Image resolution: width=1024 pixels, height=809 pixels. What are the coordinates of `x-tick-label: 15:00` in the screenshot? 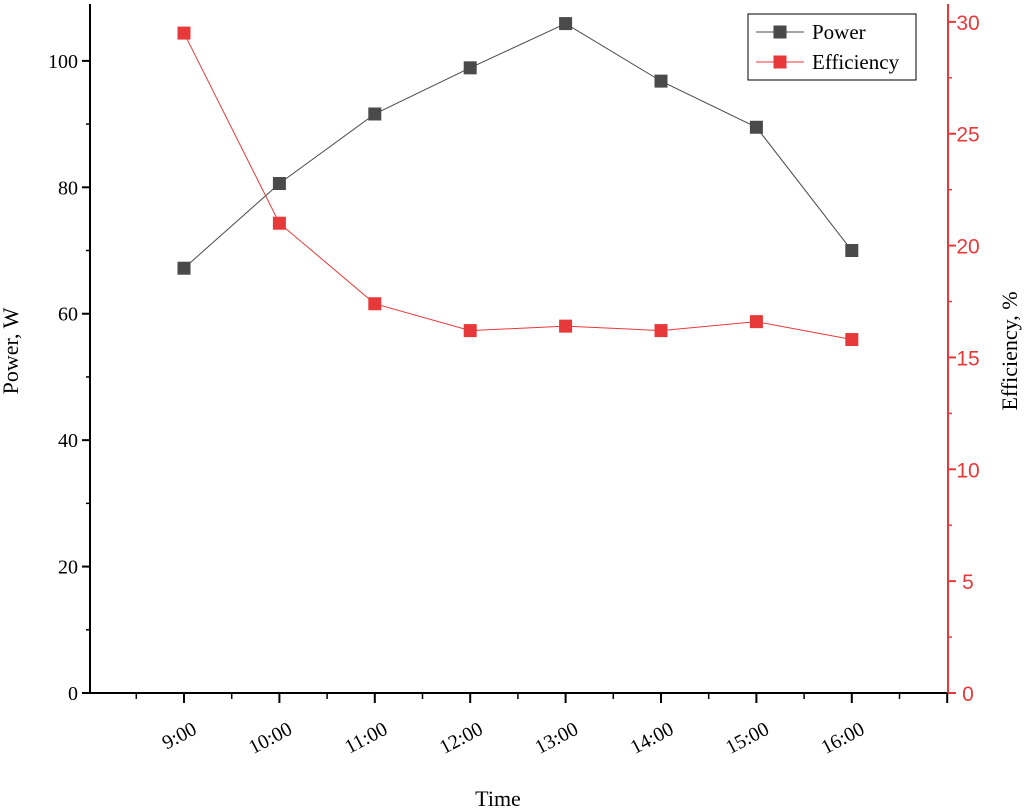 It's located at (747, 738).